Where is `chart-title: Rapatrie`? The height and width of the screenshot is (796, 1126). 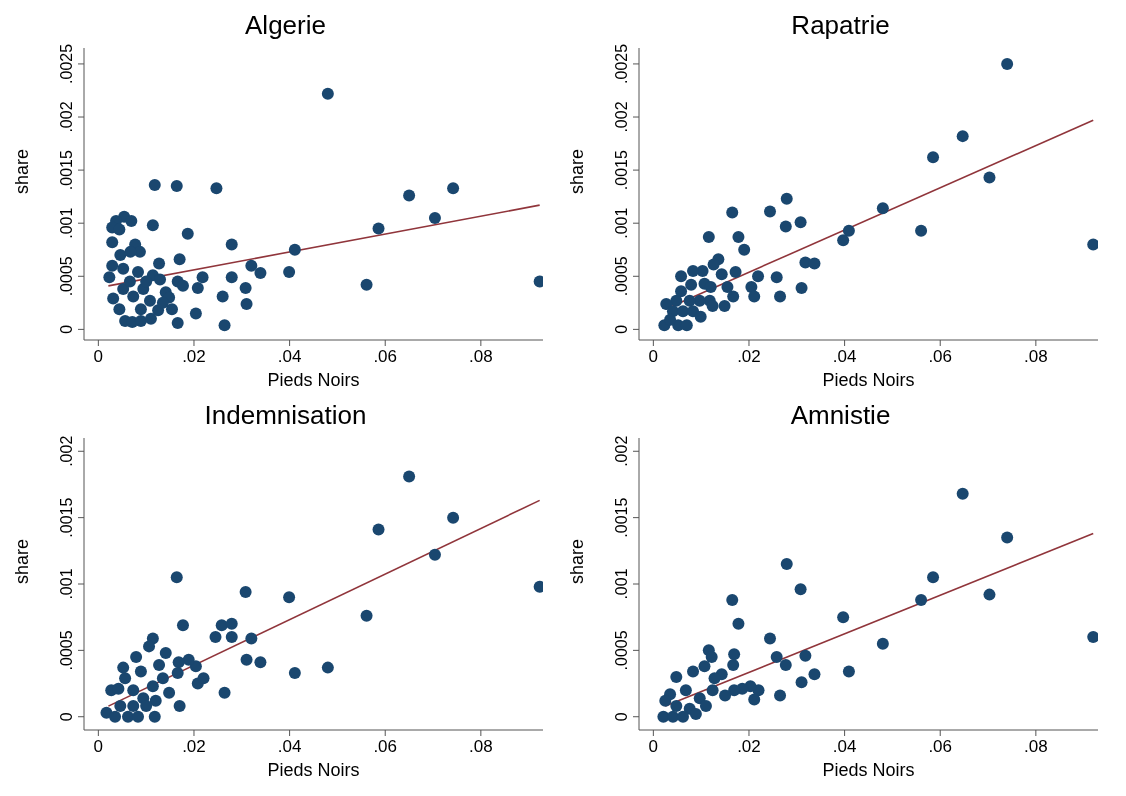
chart-title: Rapatrie is located at coordinates (840, 25).